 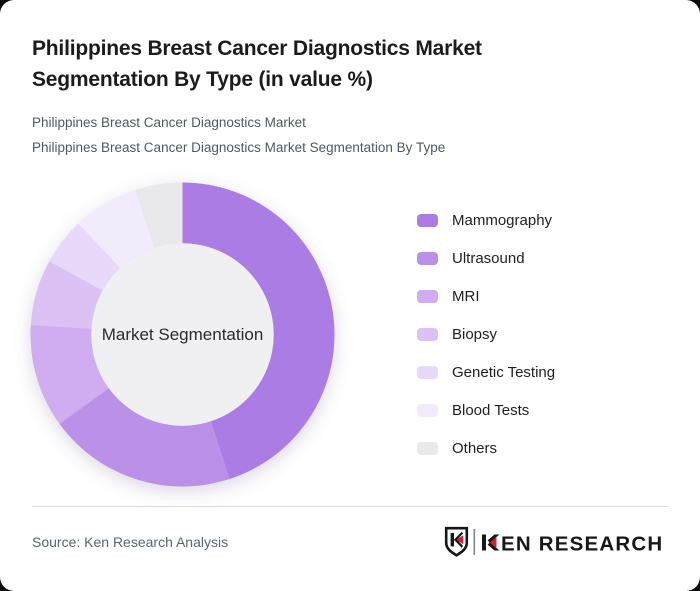 I want to click on donut-slice-mammography, so click(x=258, y=331).